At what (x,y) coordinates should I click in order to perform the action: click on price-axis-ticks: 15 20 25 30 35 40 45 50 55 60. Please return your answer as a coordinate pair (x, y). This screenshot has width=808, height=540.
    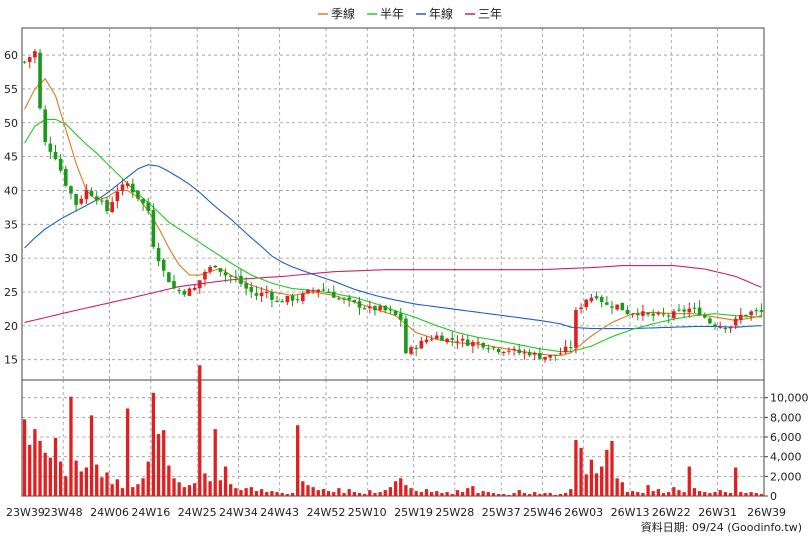
    Looking at the image, I should click on (11, 208).